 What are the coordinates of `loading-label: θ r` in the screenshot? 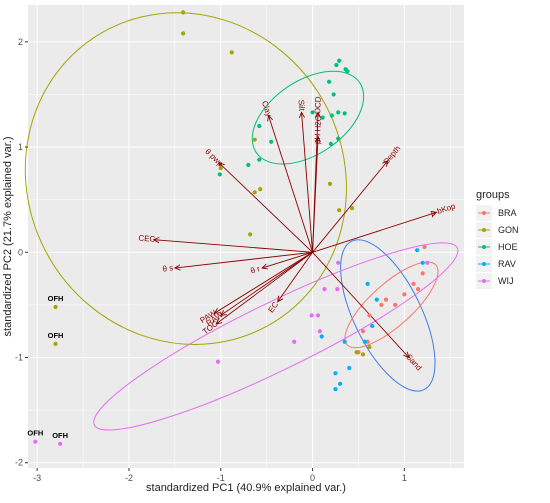 It's located at (255, 269).